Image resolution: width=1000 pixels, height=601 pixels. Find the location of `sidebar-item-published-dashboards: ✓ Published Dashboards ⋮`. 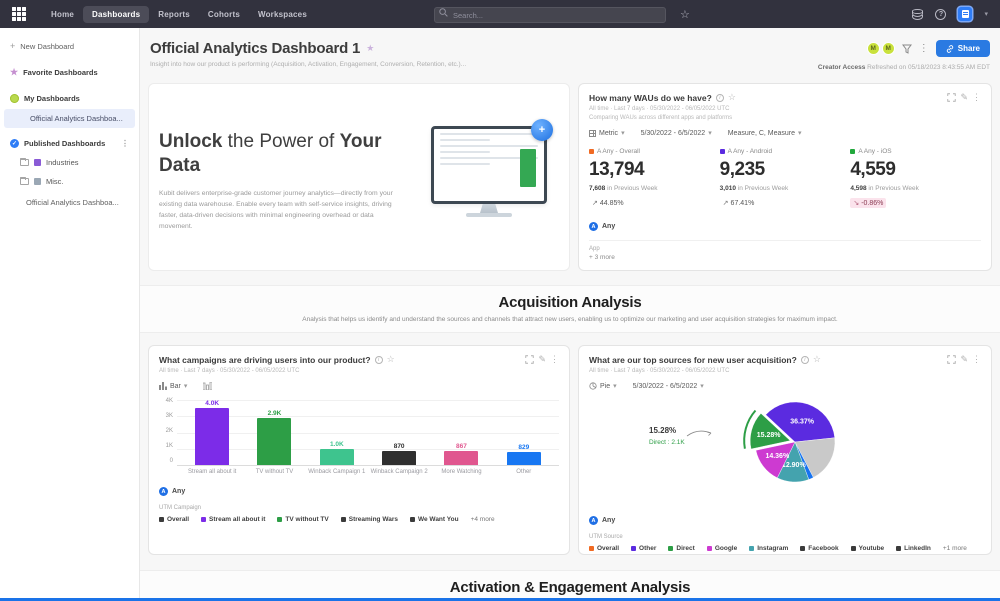

sidebar-item-published-dashboards: ✓ Published Dashboards ⋮ is located at coordinates (69, 143).